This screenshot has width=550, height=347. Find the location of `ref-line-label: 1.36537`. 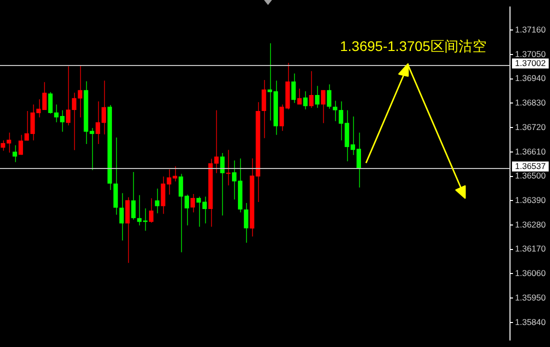

ref-line-label: 1.36537 is located at coordinates (530, 165).